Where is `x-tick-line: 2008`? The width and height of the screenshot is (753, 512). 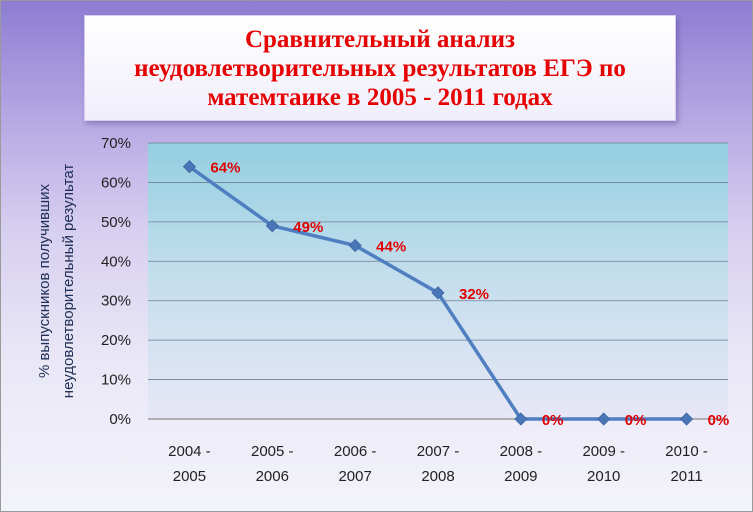 x-tick-line: 2008 is located at coordinates (437, 476).